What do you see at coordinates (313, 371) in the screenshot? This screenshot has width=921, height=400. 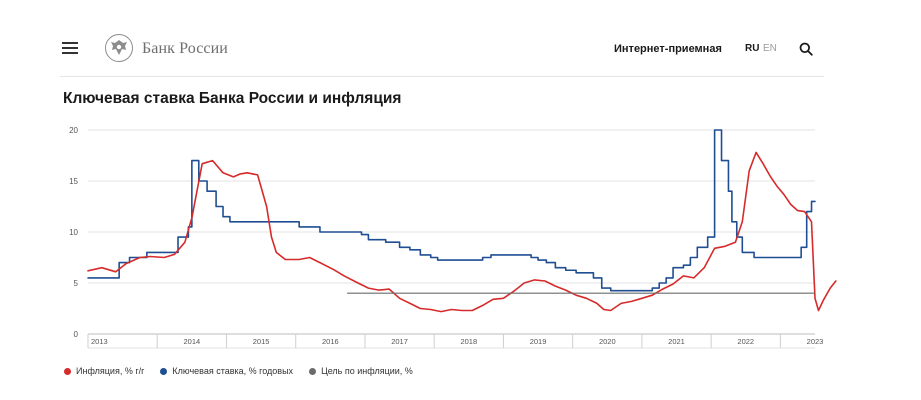 I see `legend-dot-target` at bounding box center [313, 371].